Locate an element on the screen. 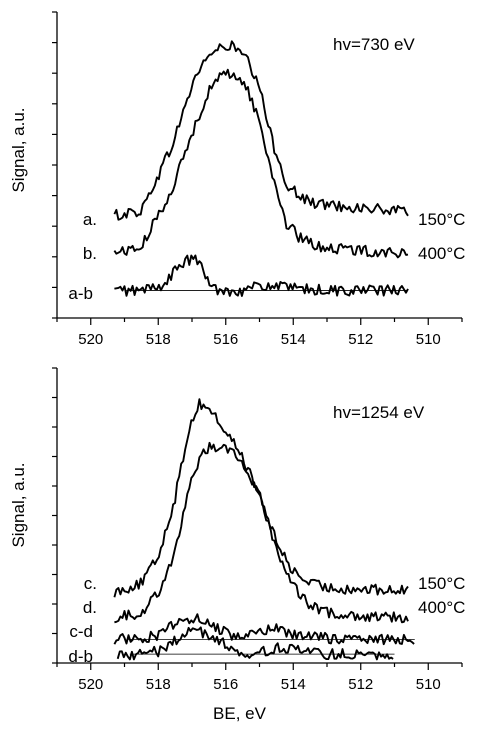 This screenshot has width=491, height=733. series-label-db: d-b is located at coordinates (80, 656).